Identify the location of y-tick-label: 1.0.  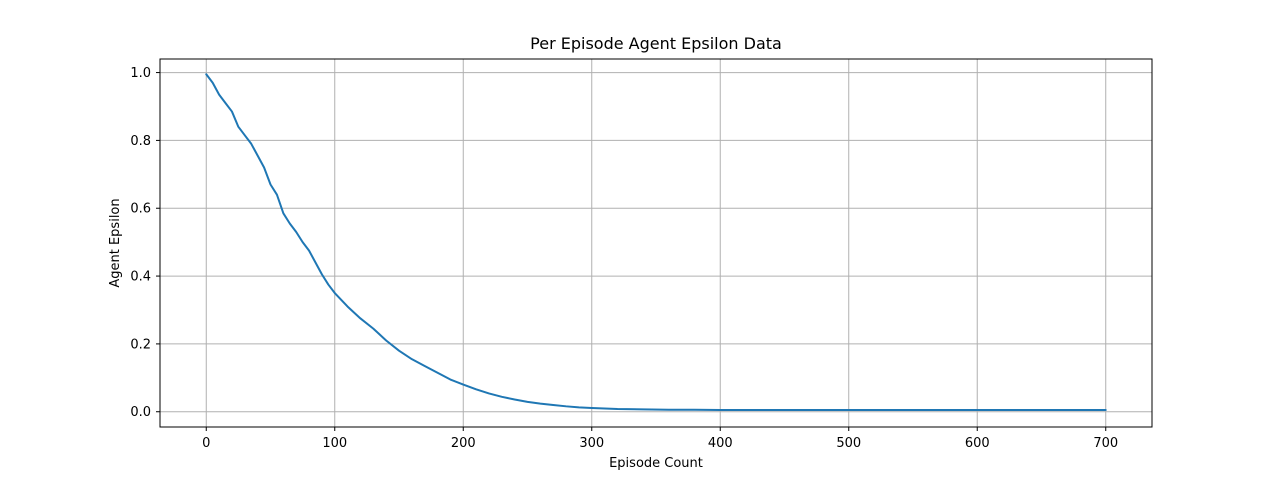
(140, 73).